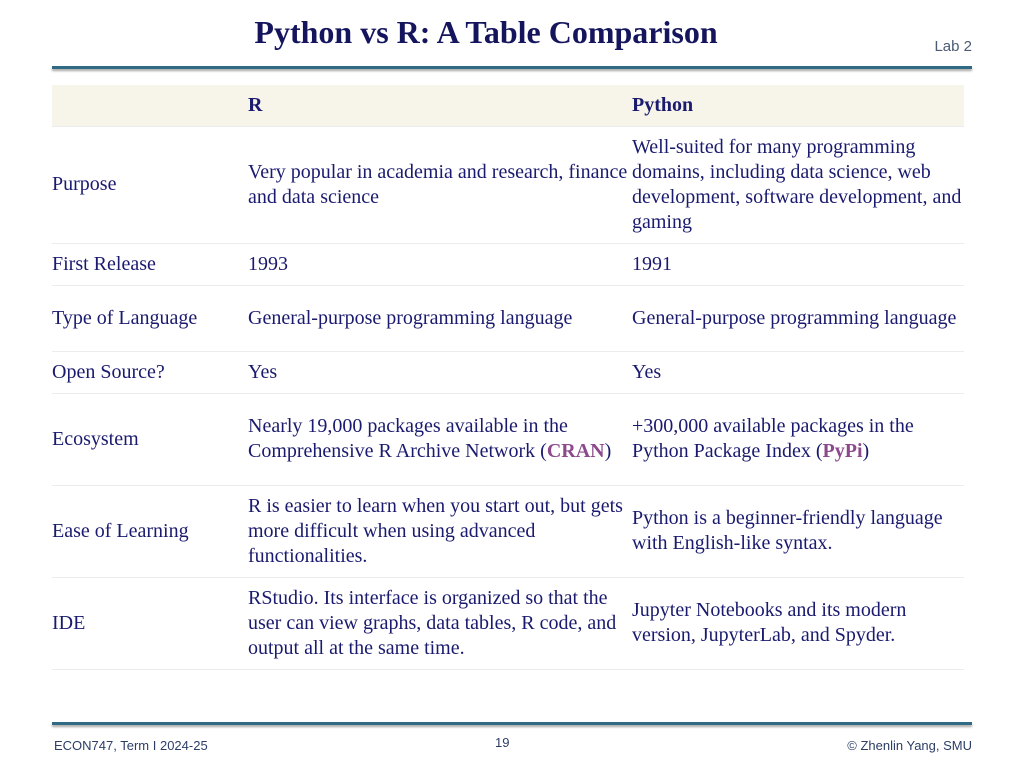 The height and width of the screenshot is (768, 1024). What do you see at coordinates (440, 317) in the screenshot?
I see `r-cell: General-purpose programming language` at bounding box center [440, 317].